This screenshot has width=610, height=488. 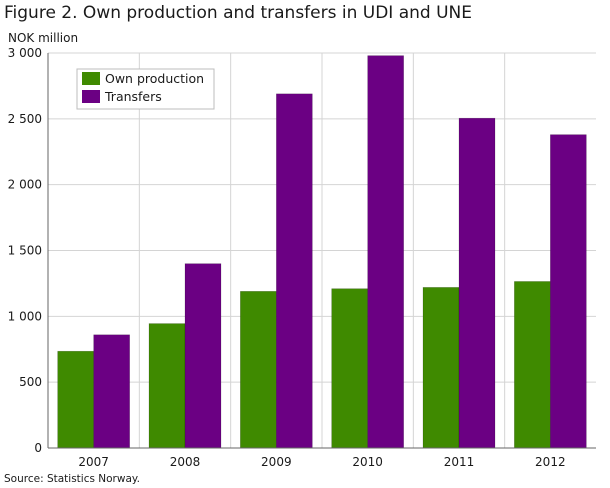 What do you see at coordinates (25, 53) in the screenshot?
I see `y-tick-label: 3 000` at bounding box center [25, 53].